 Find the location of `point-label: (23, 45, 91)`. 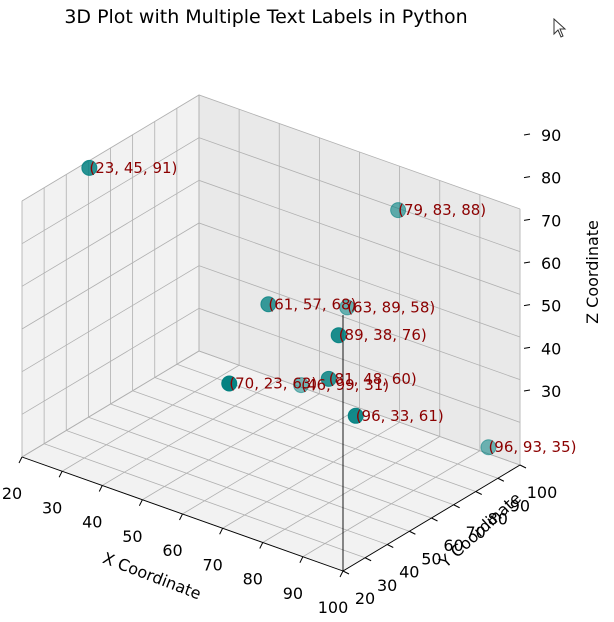

point-label: (23, 45, 91) is located at coordinates (133, 168).